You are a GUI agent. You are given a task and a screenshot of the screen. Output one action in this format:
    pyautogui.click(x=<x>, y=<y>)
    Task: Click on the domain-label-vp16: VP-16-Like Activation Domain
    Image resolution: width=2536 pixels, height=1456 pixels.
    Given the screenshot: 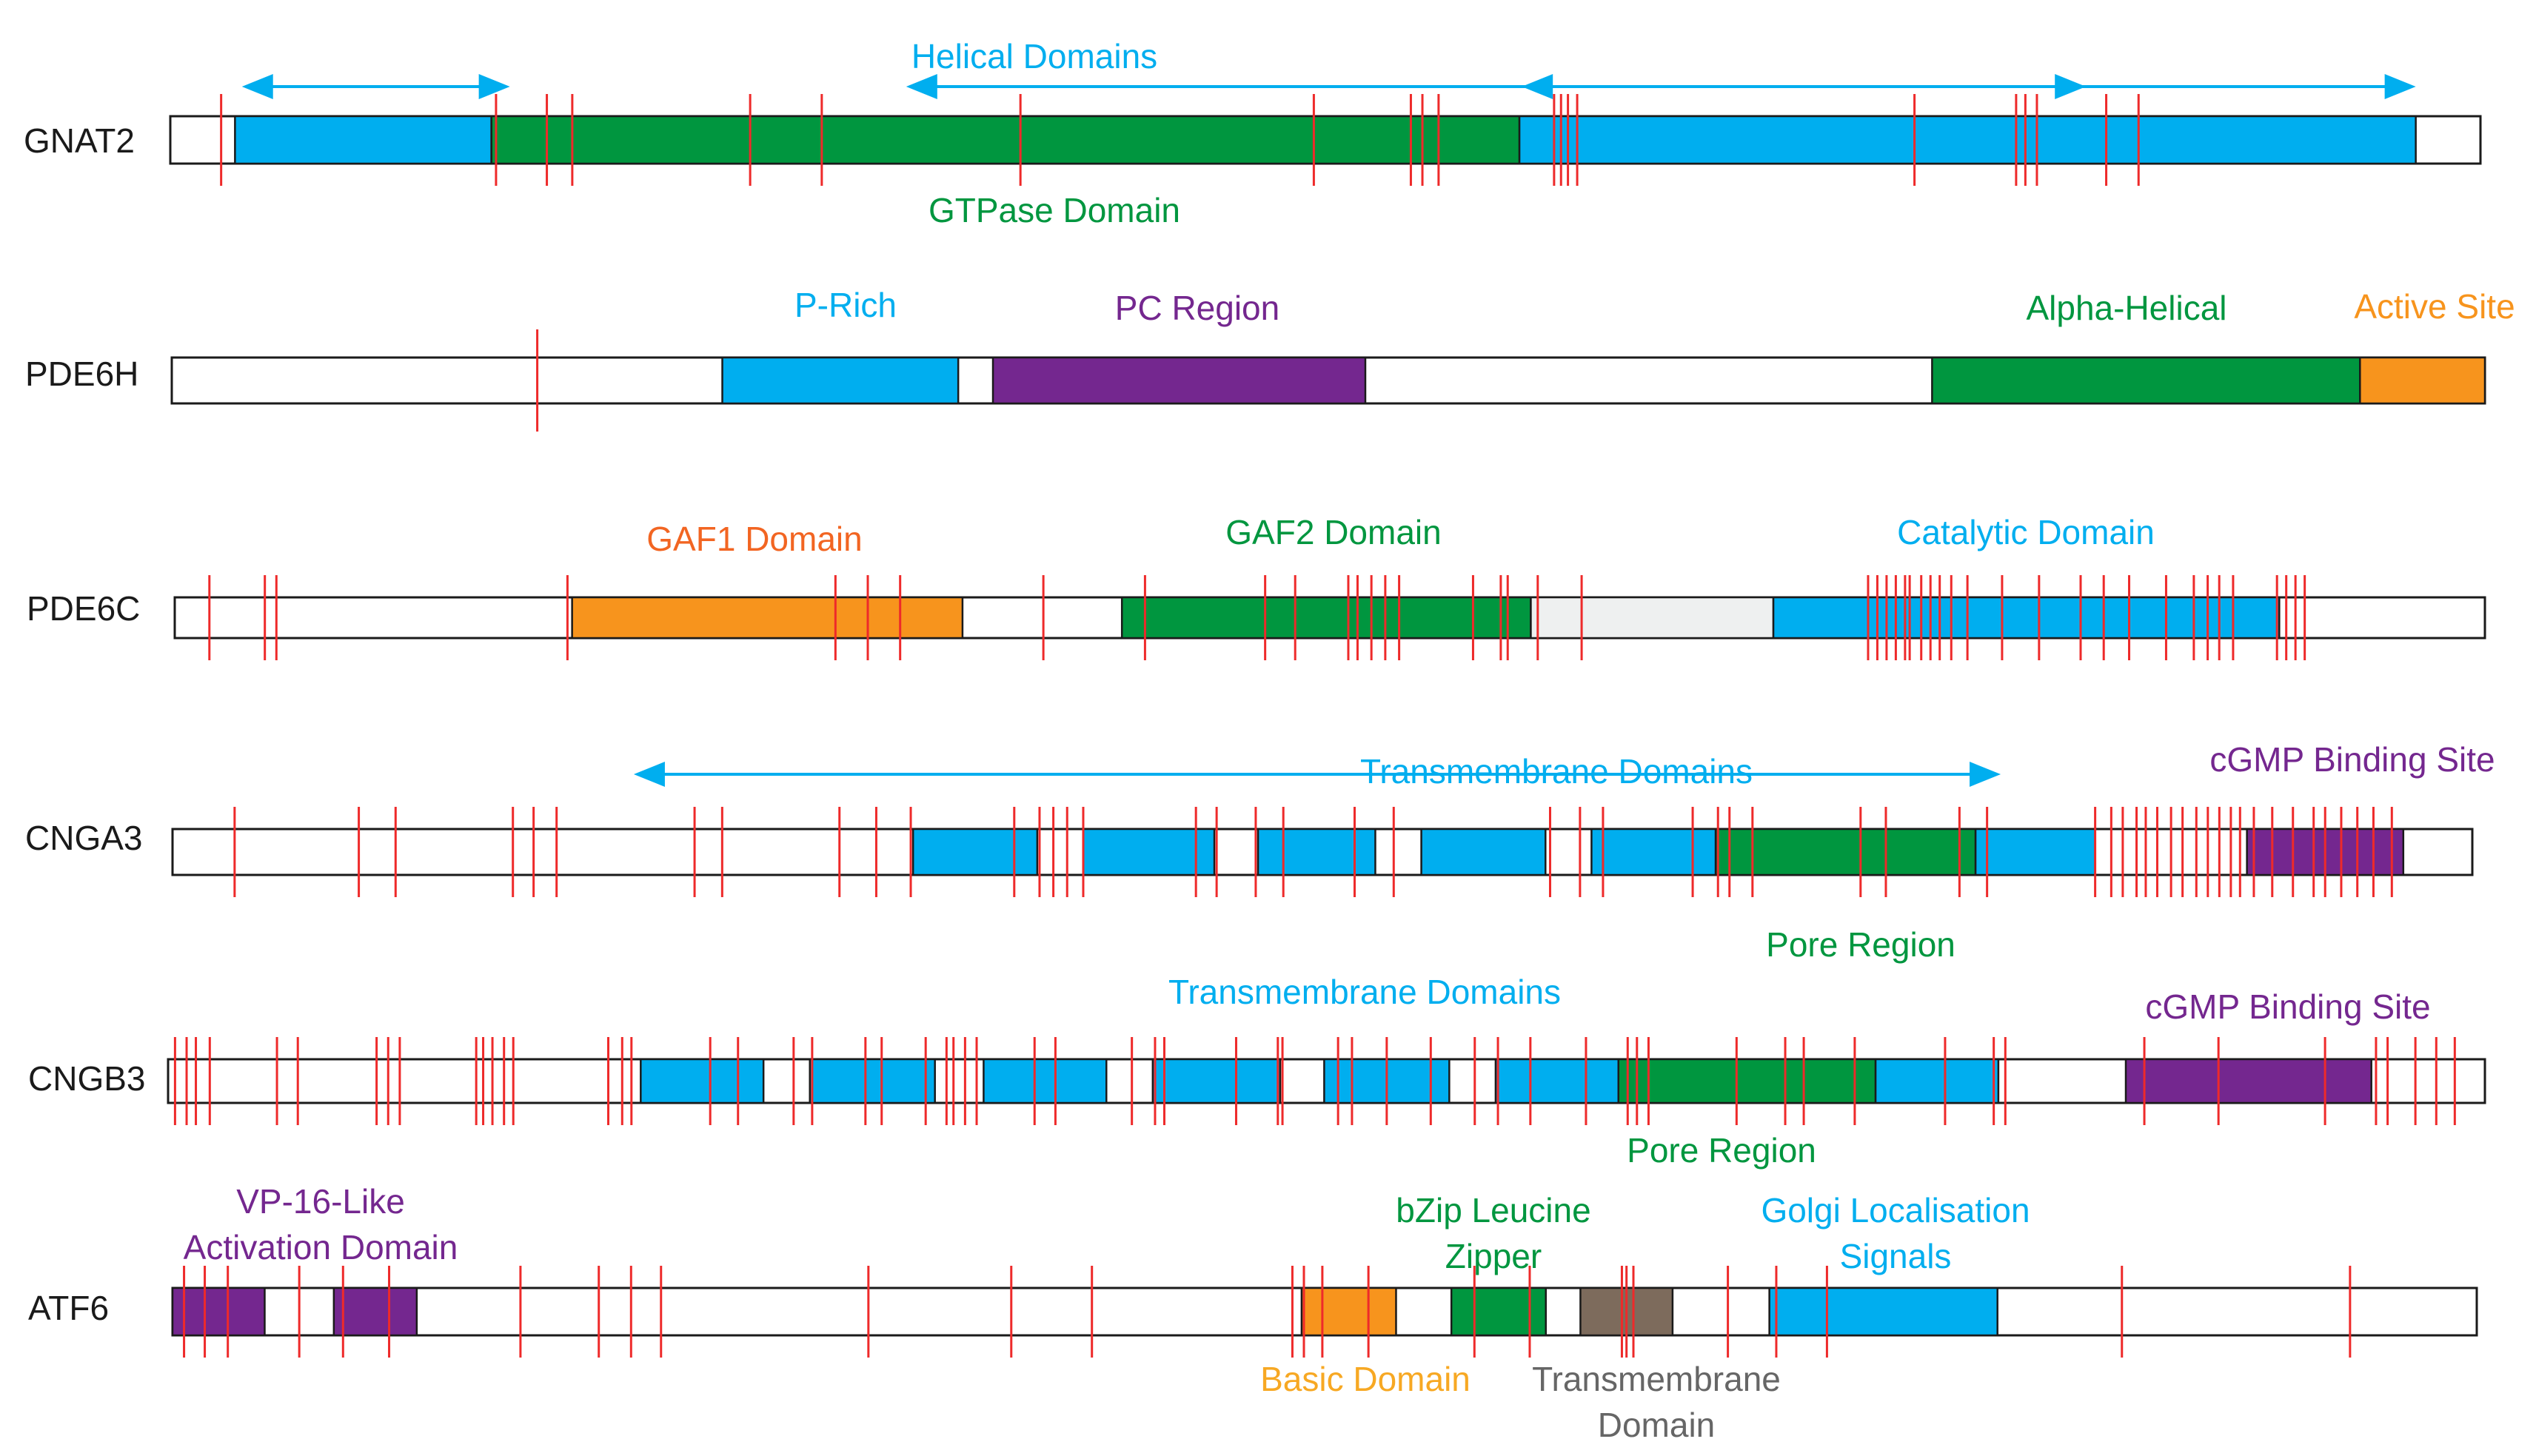 What is the action you would take?
    pyautogui.click(x=321, y=1224)
    